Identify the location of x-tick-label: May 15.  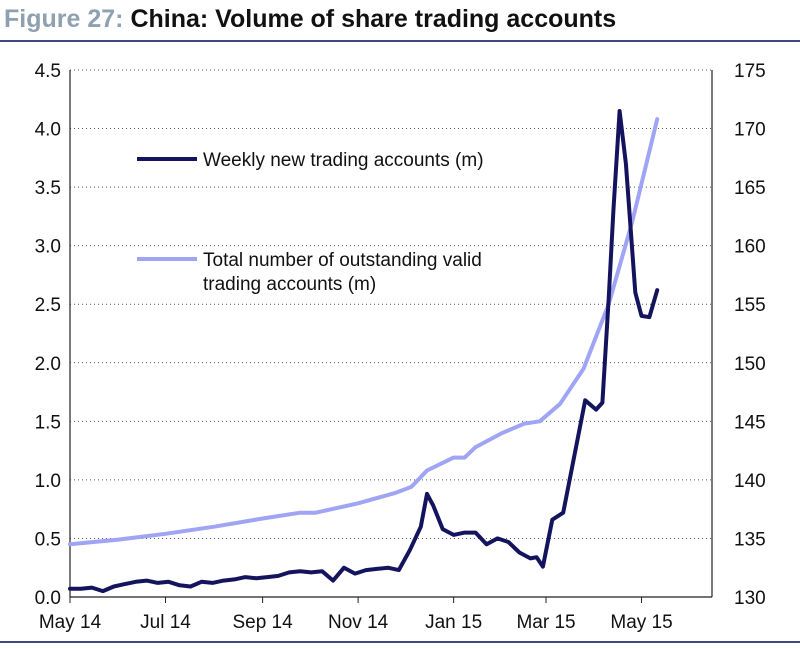
(641, 622).